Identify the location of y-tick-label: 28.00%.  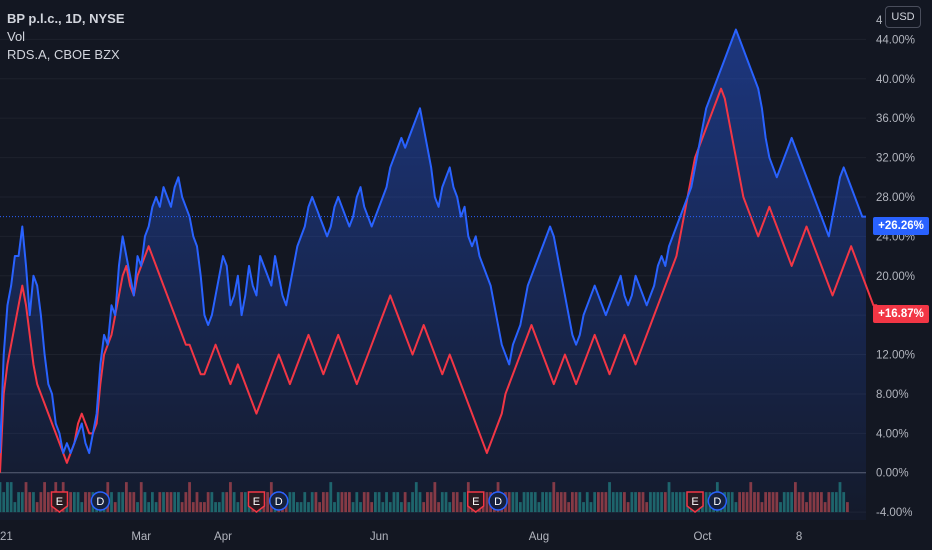
(895, 198).